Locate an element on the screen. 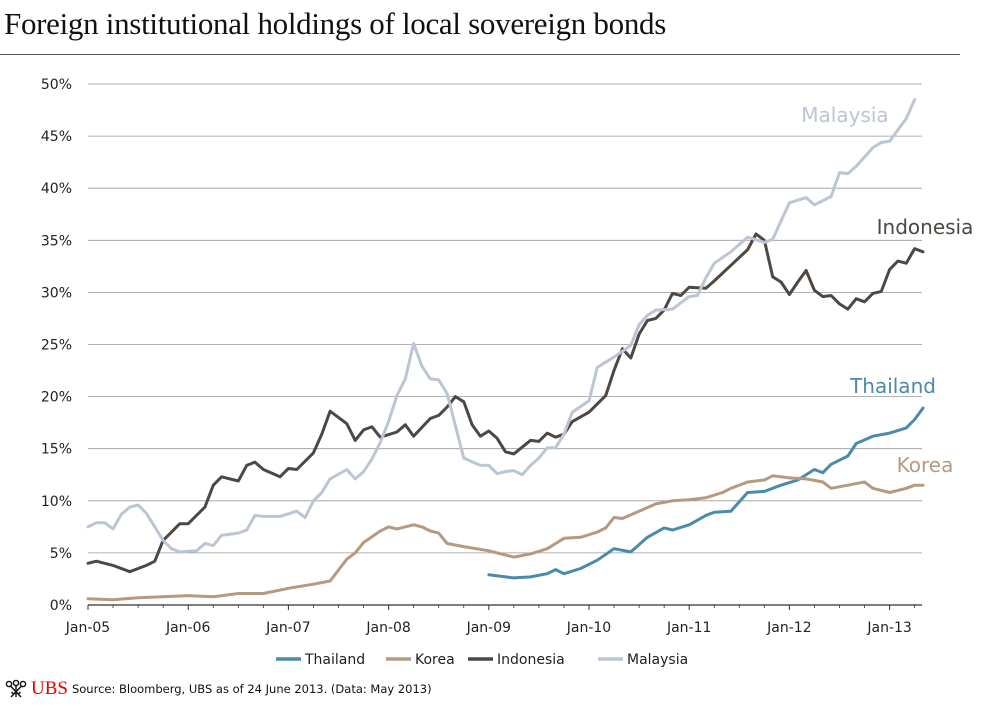 This screenshot has width=984, height=708. x-tick-label: Jan-05 is located at coordinates (87, 628).